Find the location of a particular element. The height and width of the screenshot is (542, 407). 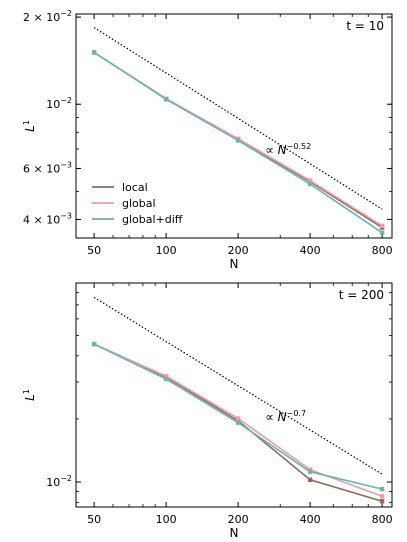

reference-line-label: ∝ N−0.7 is located at coordinates (285, 416).